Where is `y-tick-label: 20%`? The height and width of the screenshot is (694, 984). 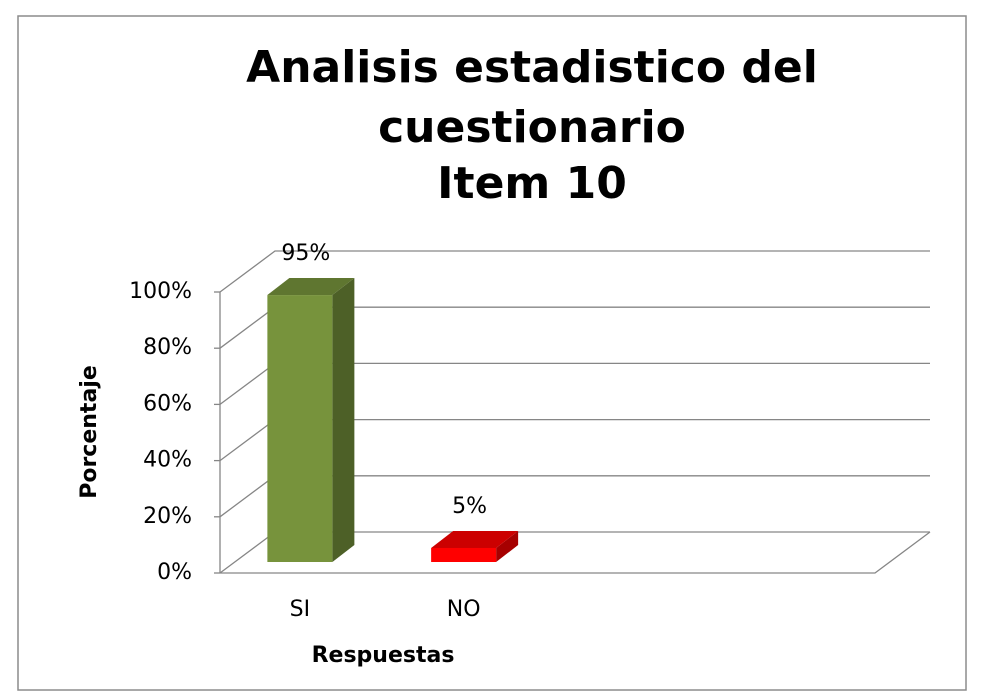 y-tick-label: 20% is located at coordinates (167, 516).